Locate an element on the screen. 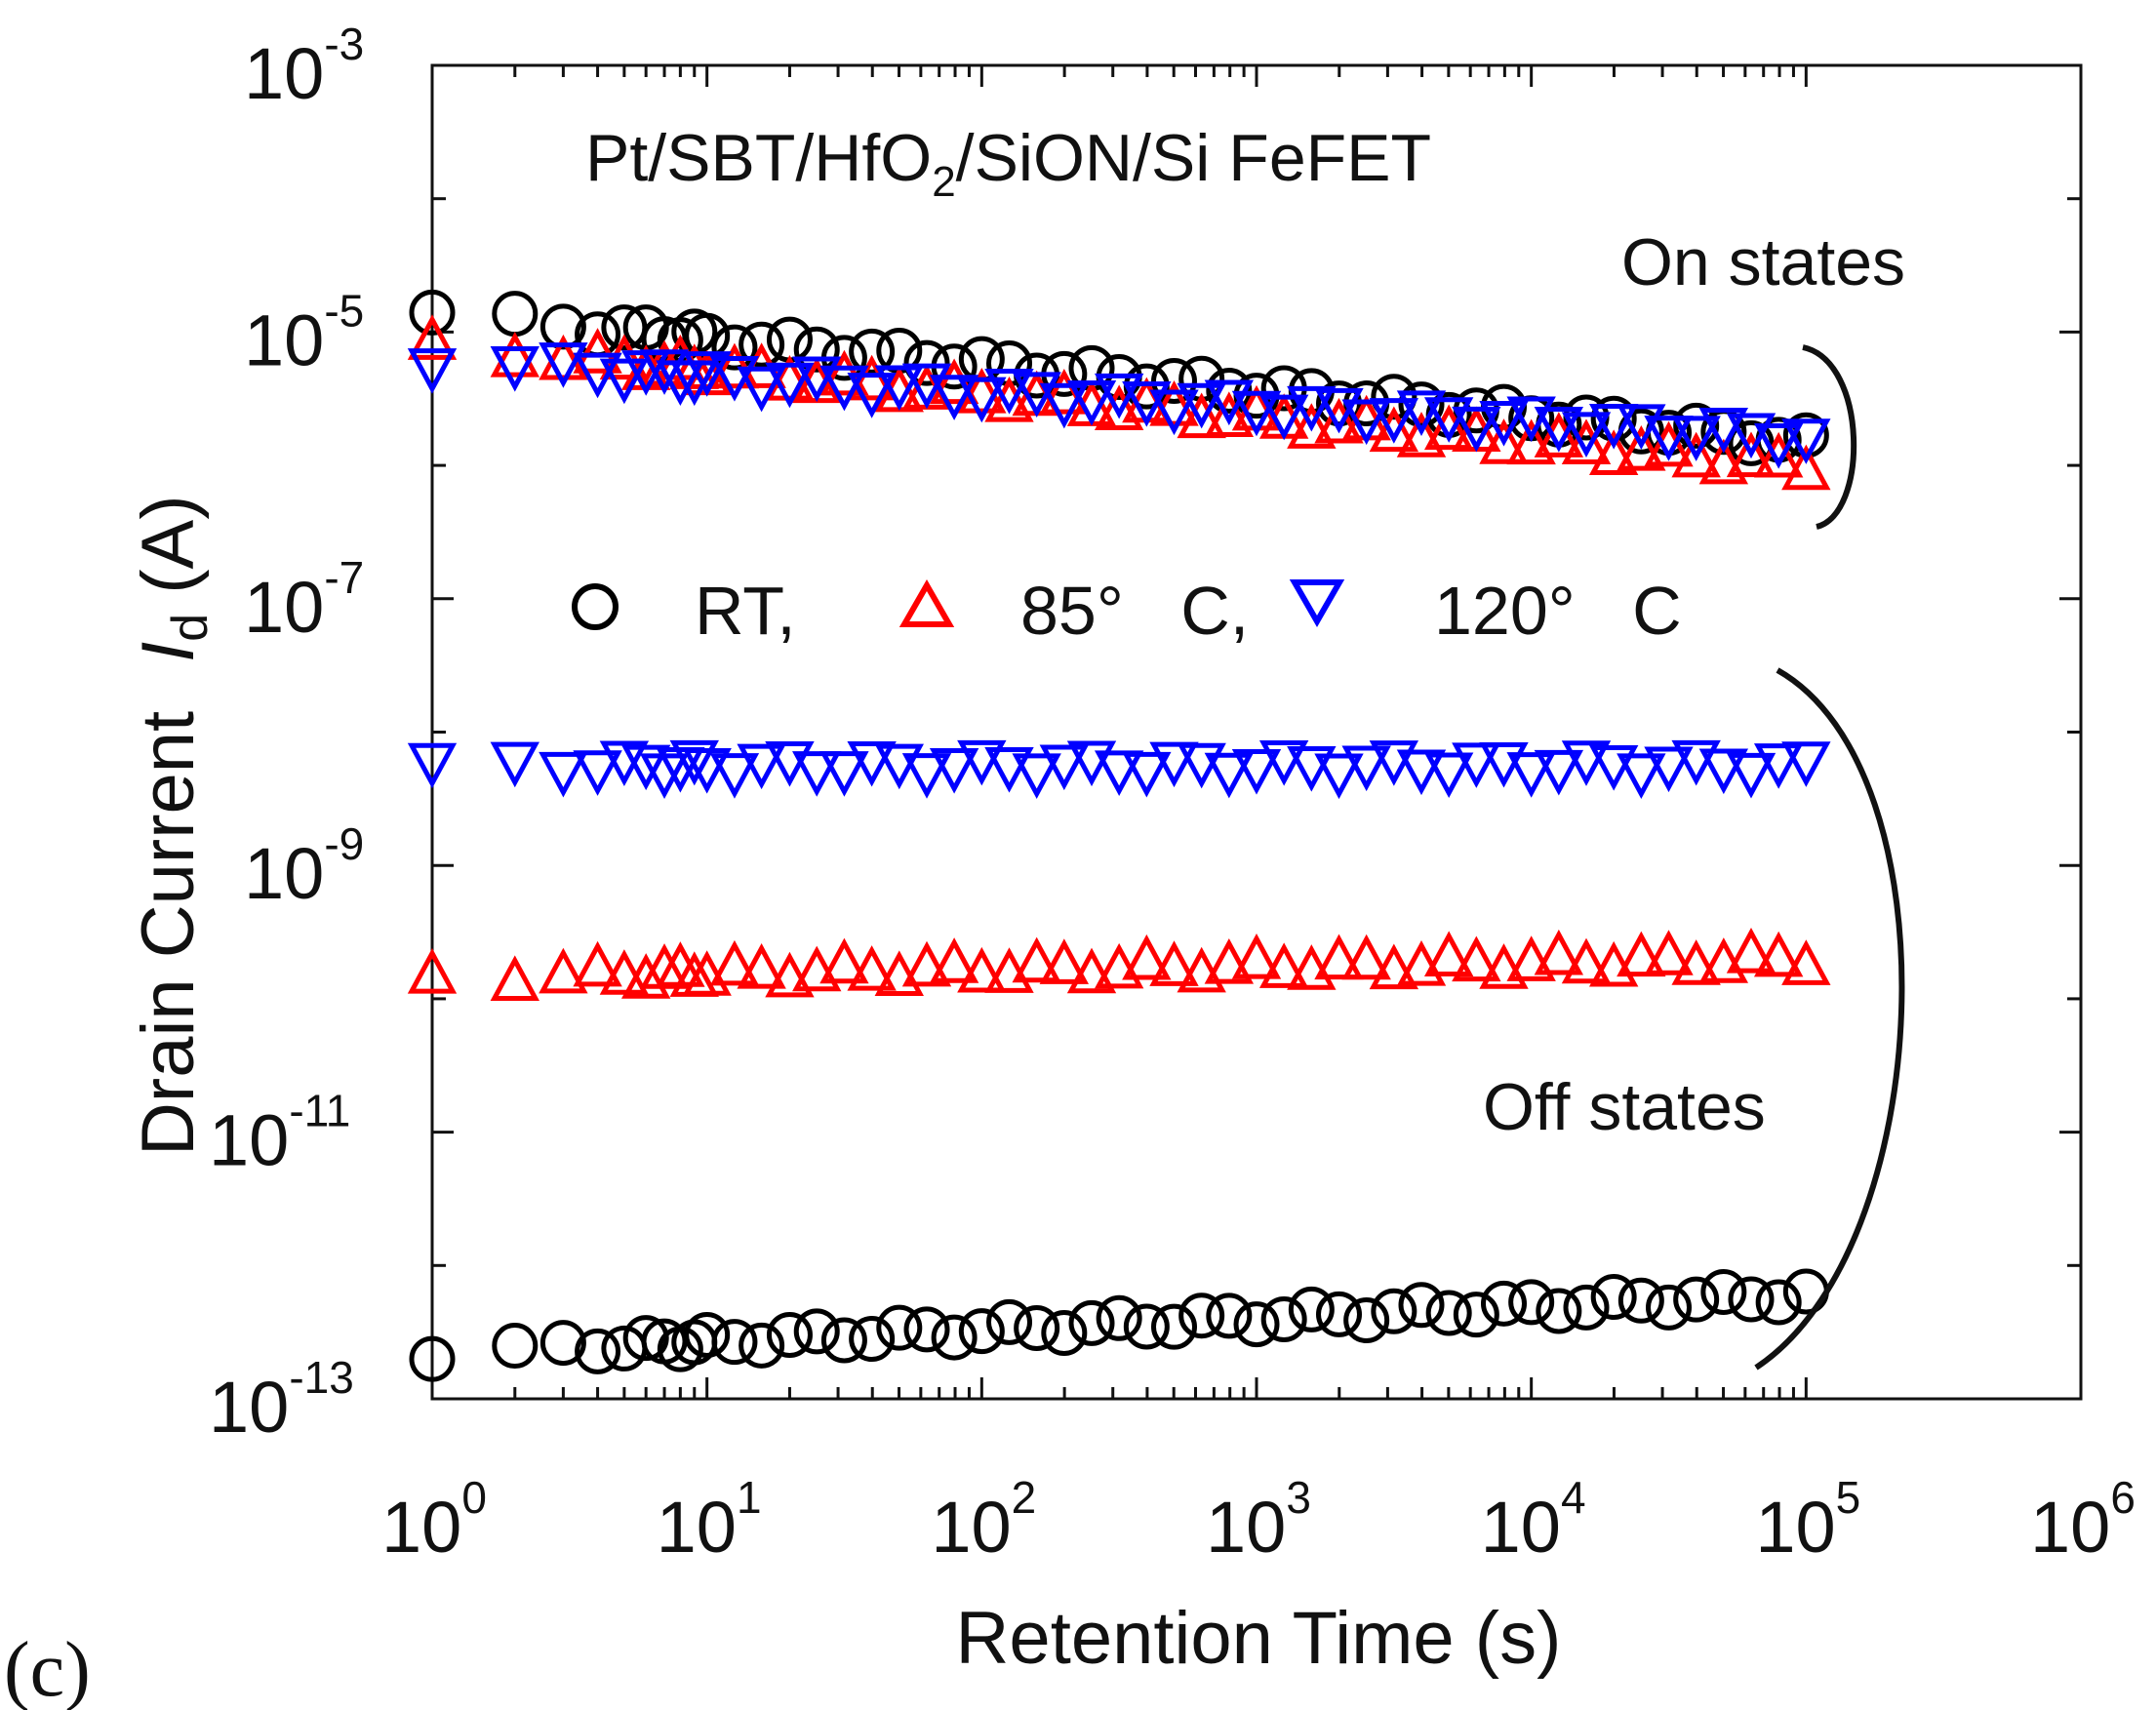 This screenshot has height=1710, width=2156. y-tick-label: 10⁻⁵ is located at coordinates (304, 332).